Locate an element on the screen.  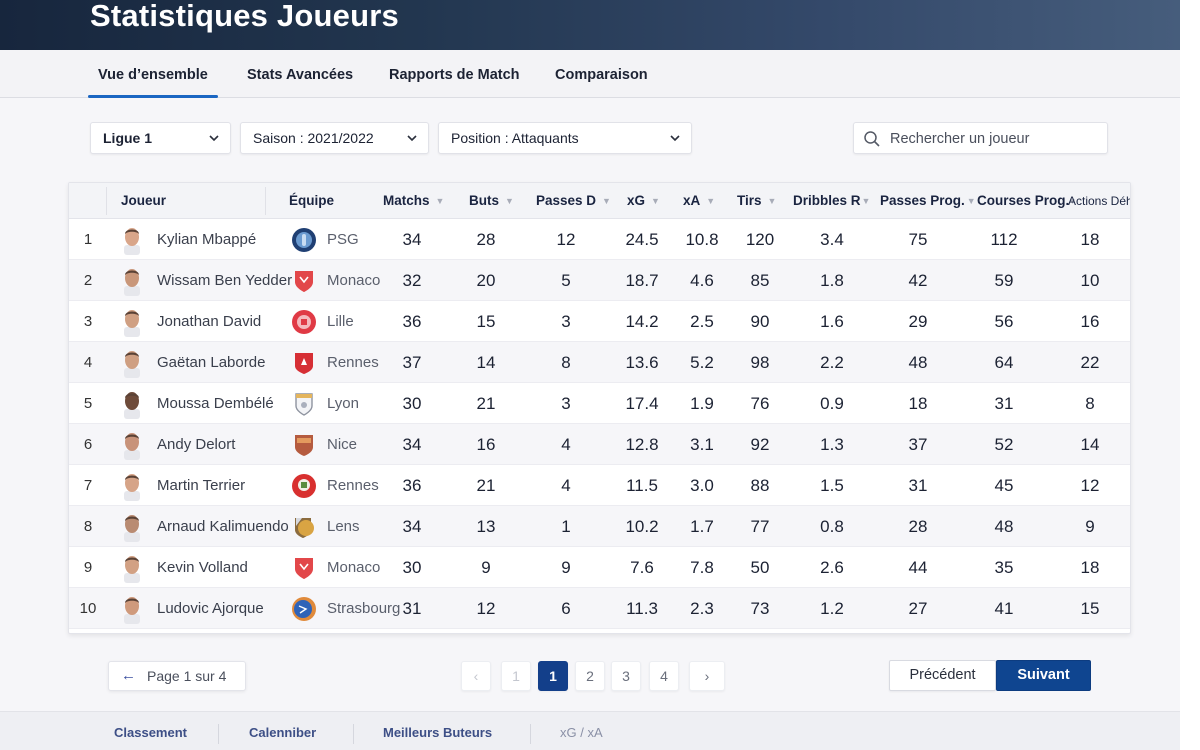
table-row: 6 Andy Delort Nice 34 16 4 12.8 3.1 92 1.3 37 52 14 is located at coordinates (599, 444).